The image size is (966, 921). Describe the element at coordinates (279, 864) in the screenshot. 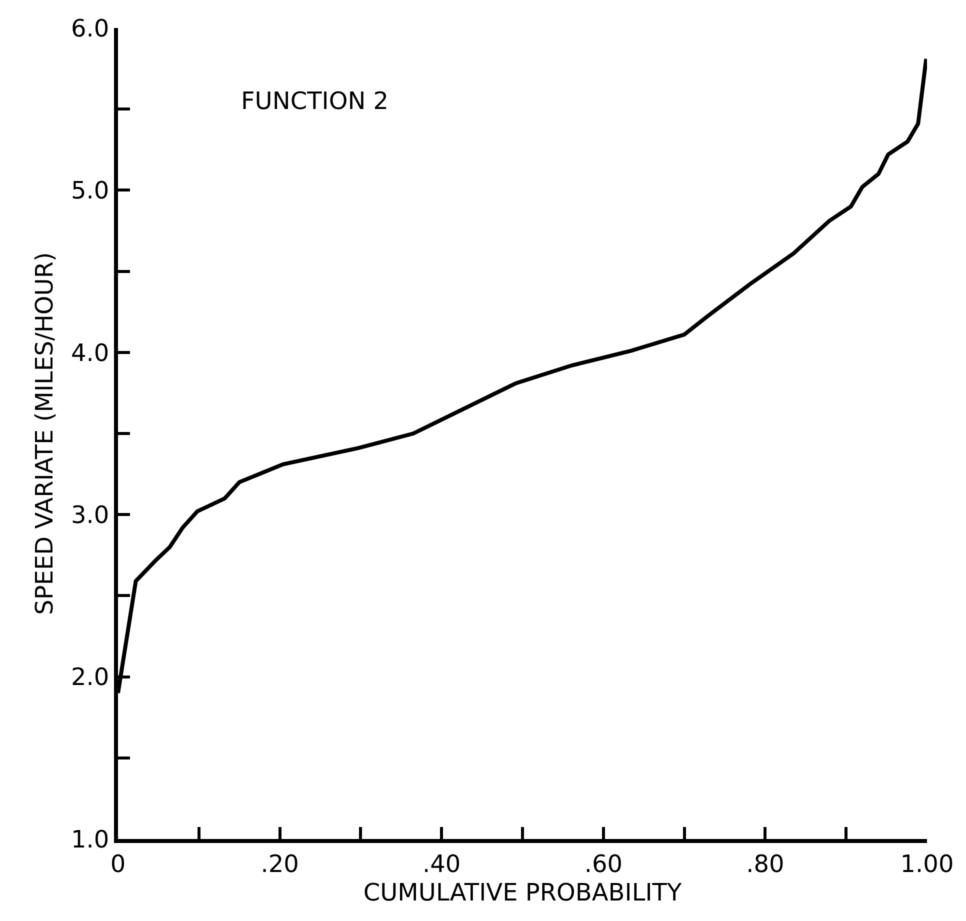

I see `x-tick-label: .20` at that location.